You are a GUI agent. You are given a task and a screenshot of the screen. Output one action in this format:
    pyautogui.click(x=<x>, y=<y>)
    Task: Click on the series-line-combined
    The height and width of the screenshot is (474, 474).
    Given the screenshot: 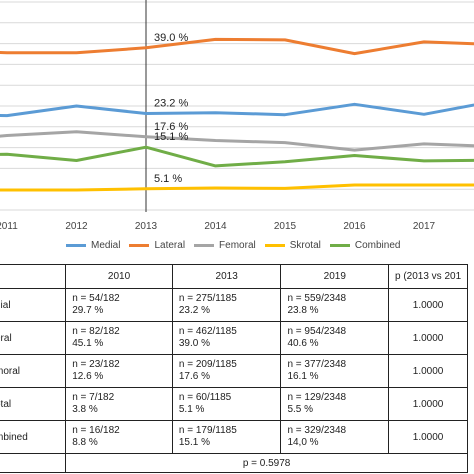 What is the action you would take?
    pyautogui.click(x=237, y=156)
    